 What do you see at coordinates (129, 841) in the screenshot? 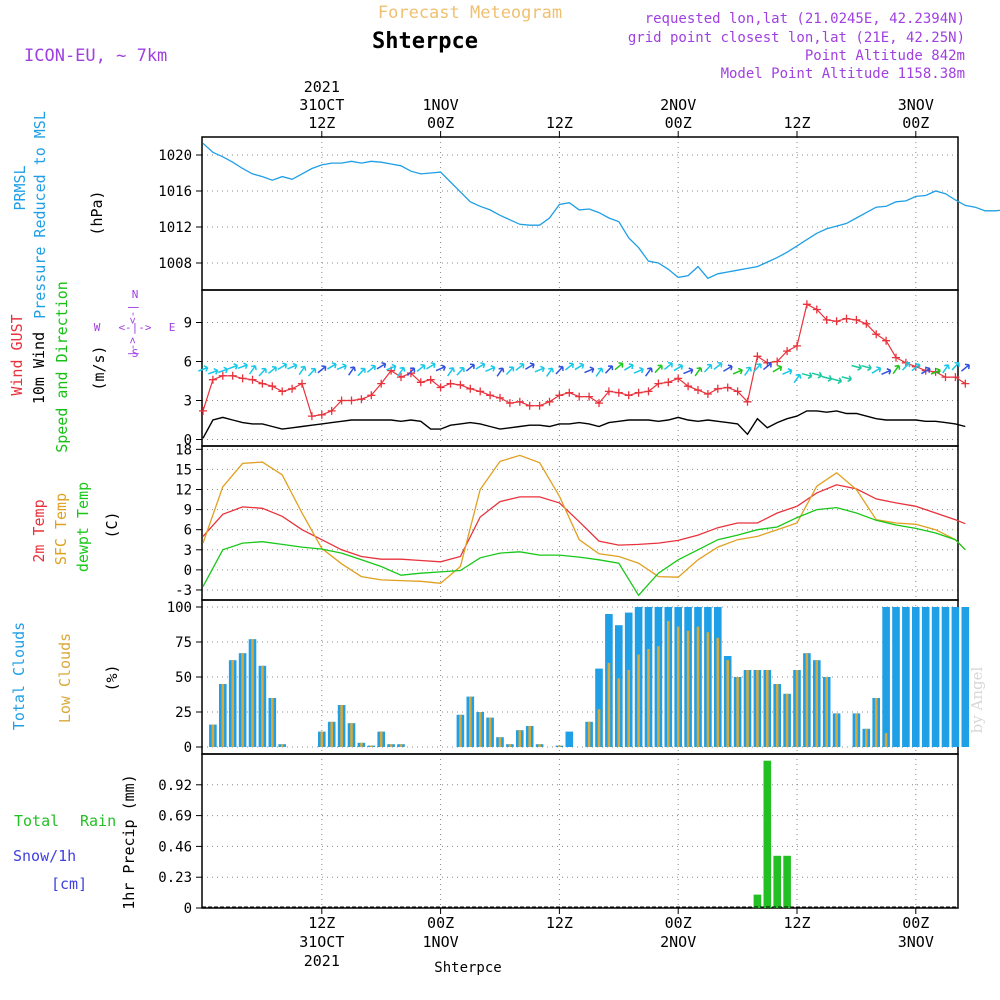
I see `precip-unit-label: 1hr Precip (mm)` at bounding box center [129, 841].